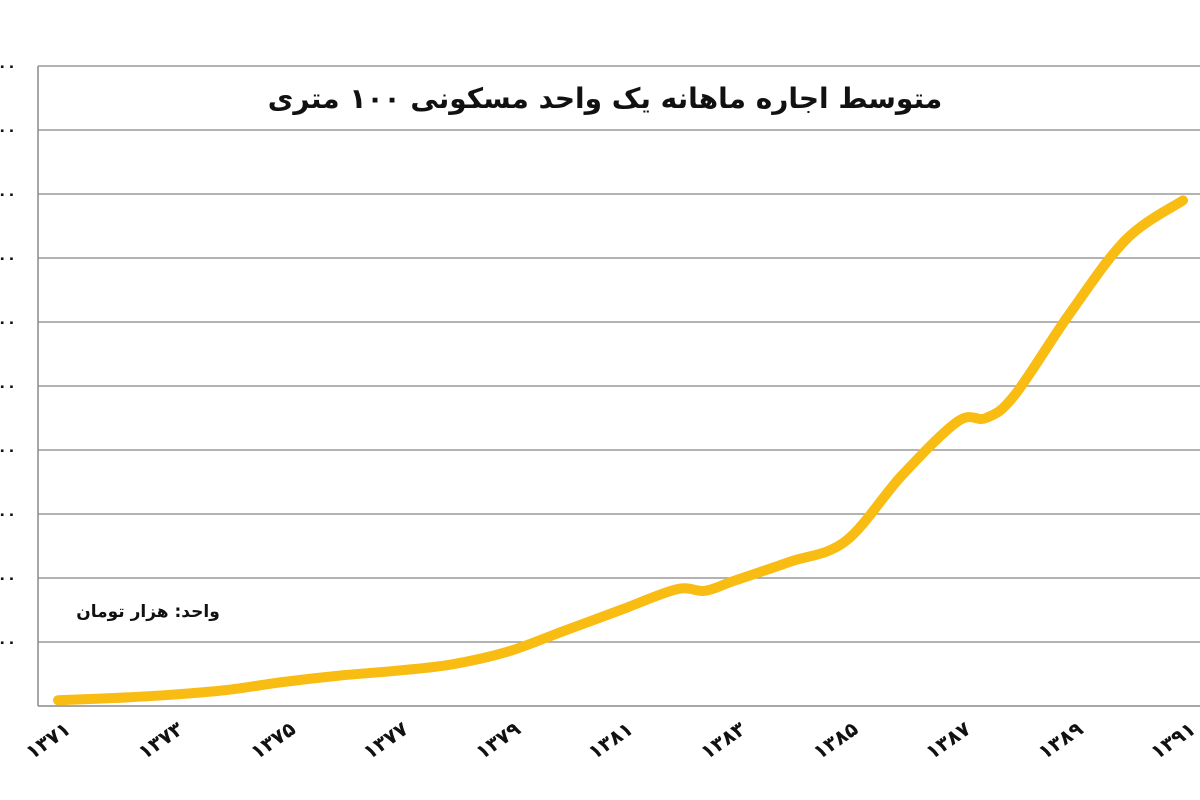 The height and width of the screenshot is (800, 1200). What do you see at coordinates (8, 322) in the screenshot?
I see `y-tick-label: ۱۲۰۰` at bounding box center [8, 322].